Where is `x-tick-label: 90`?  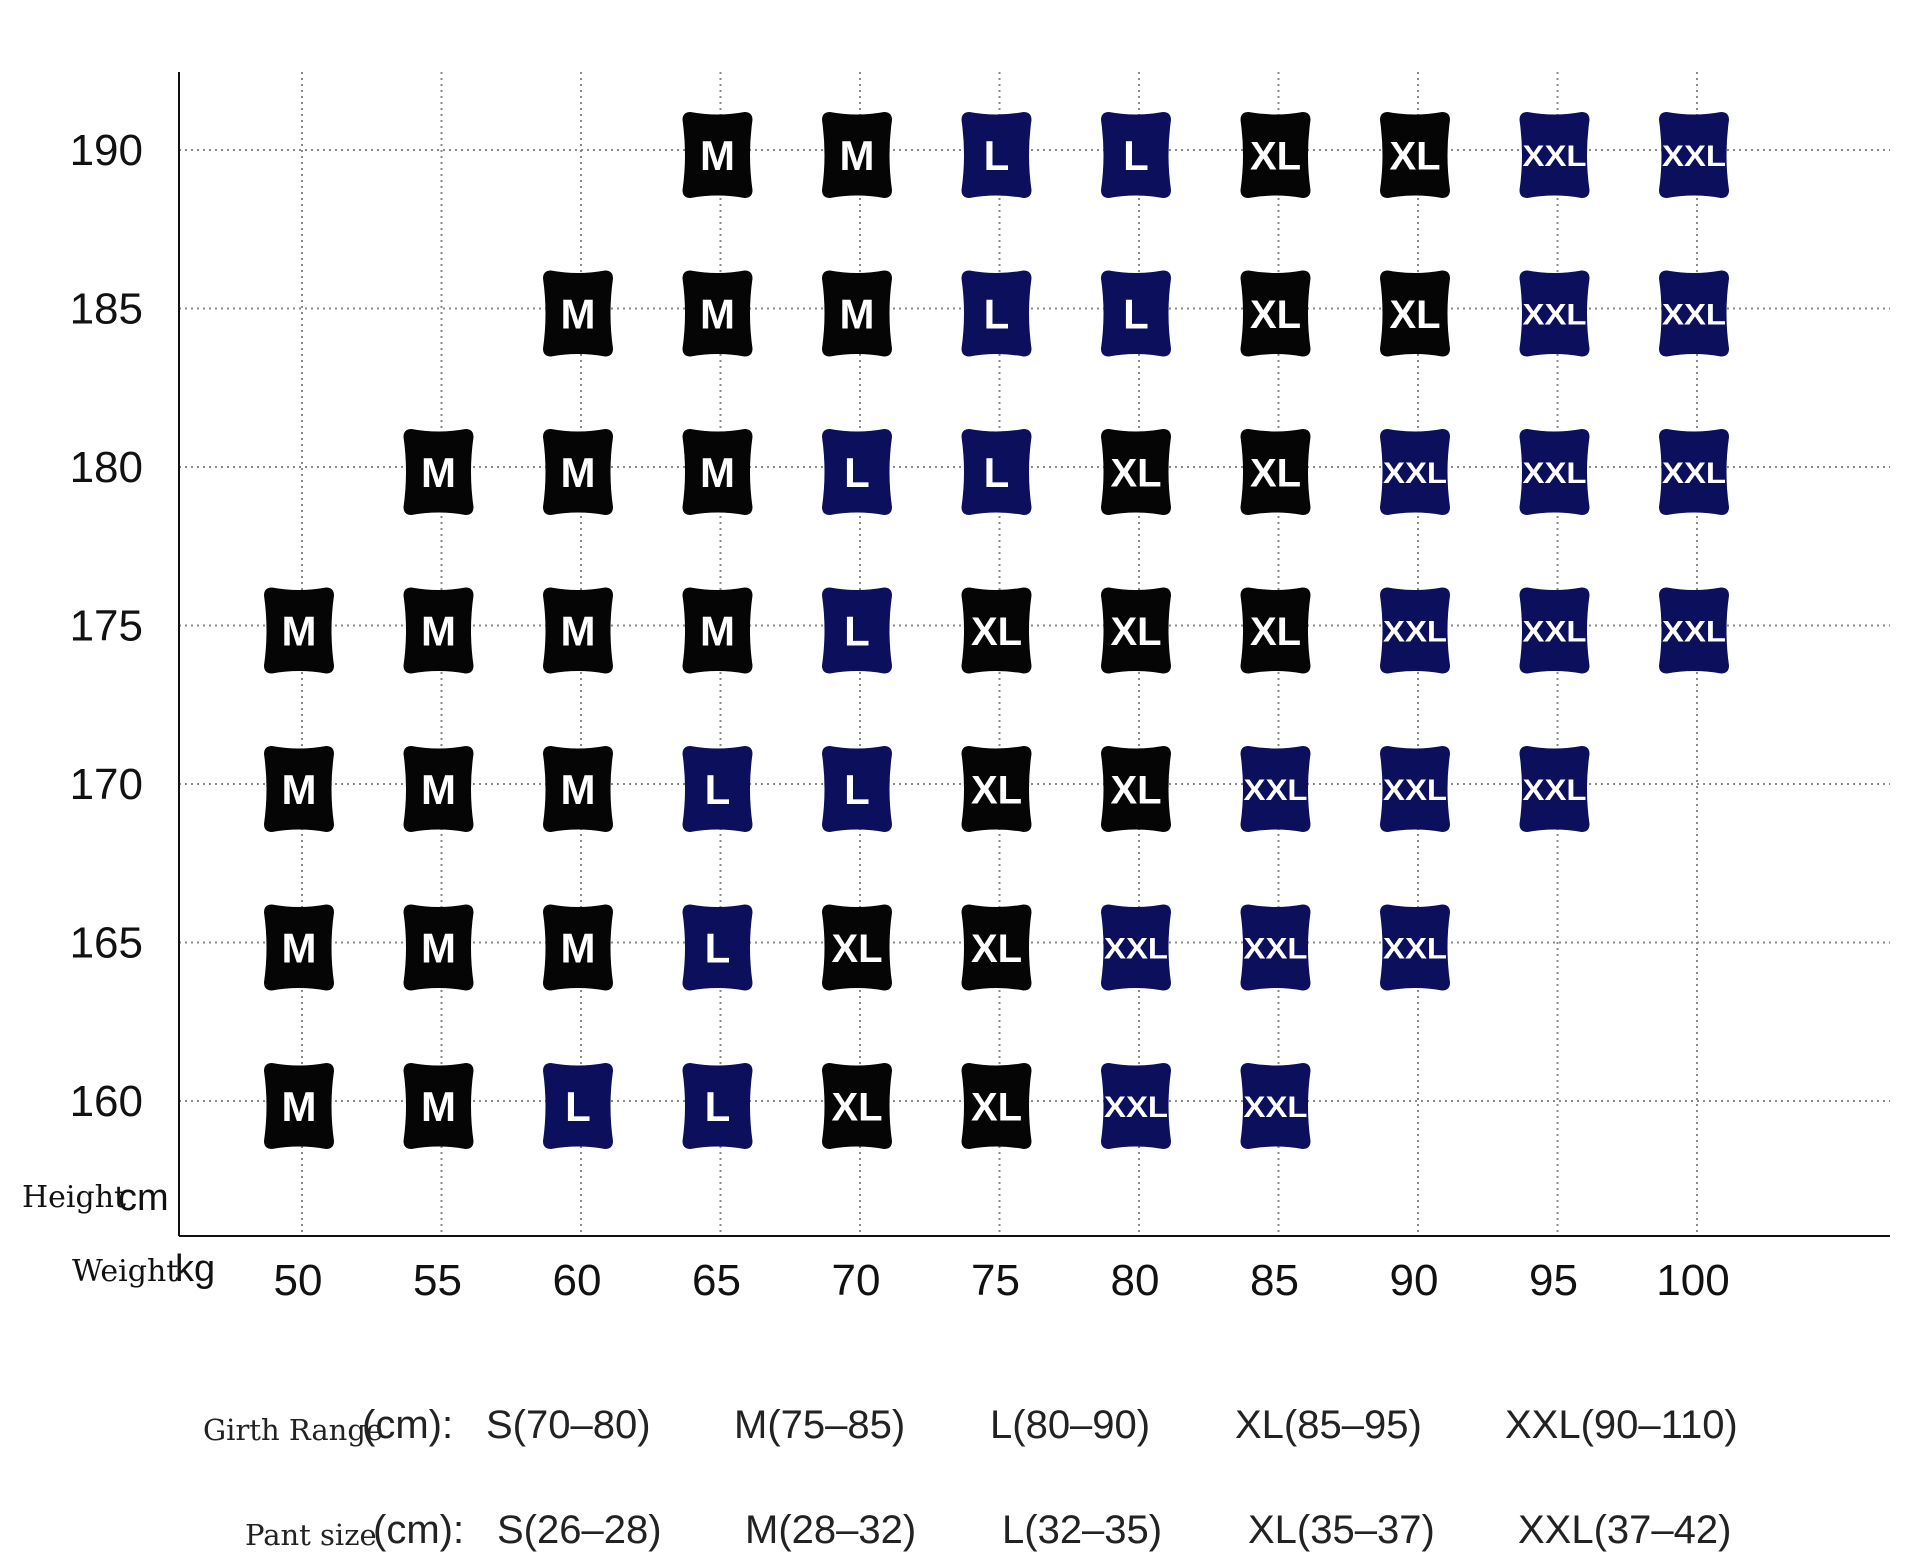
x-tick-label: 90 is located at coordinates (1414, 1280).